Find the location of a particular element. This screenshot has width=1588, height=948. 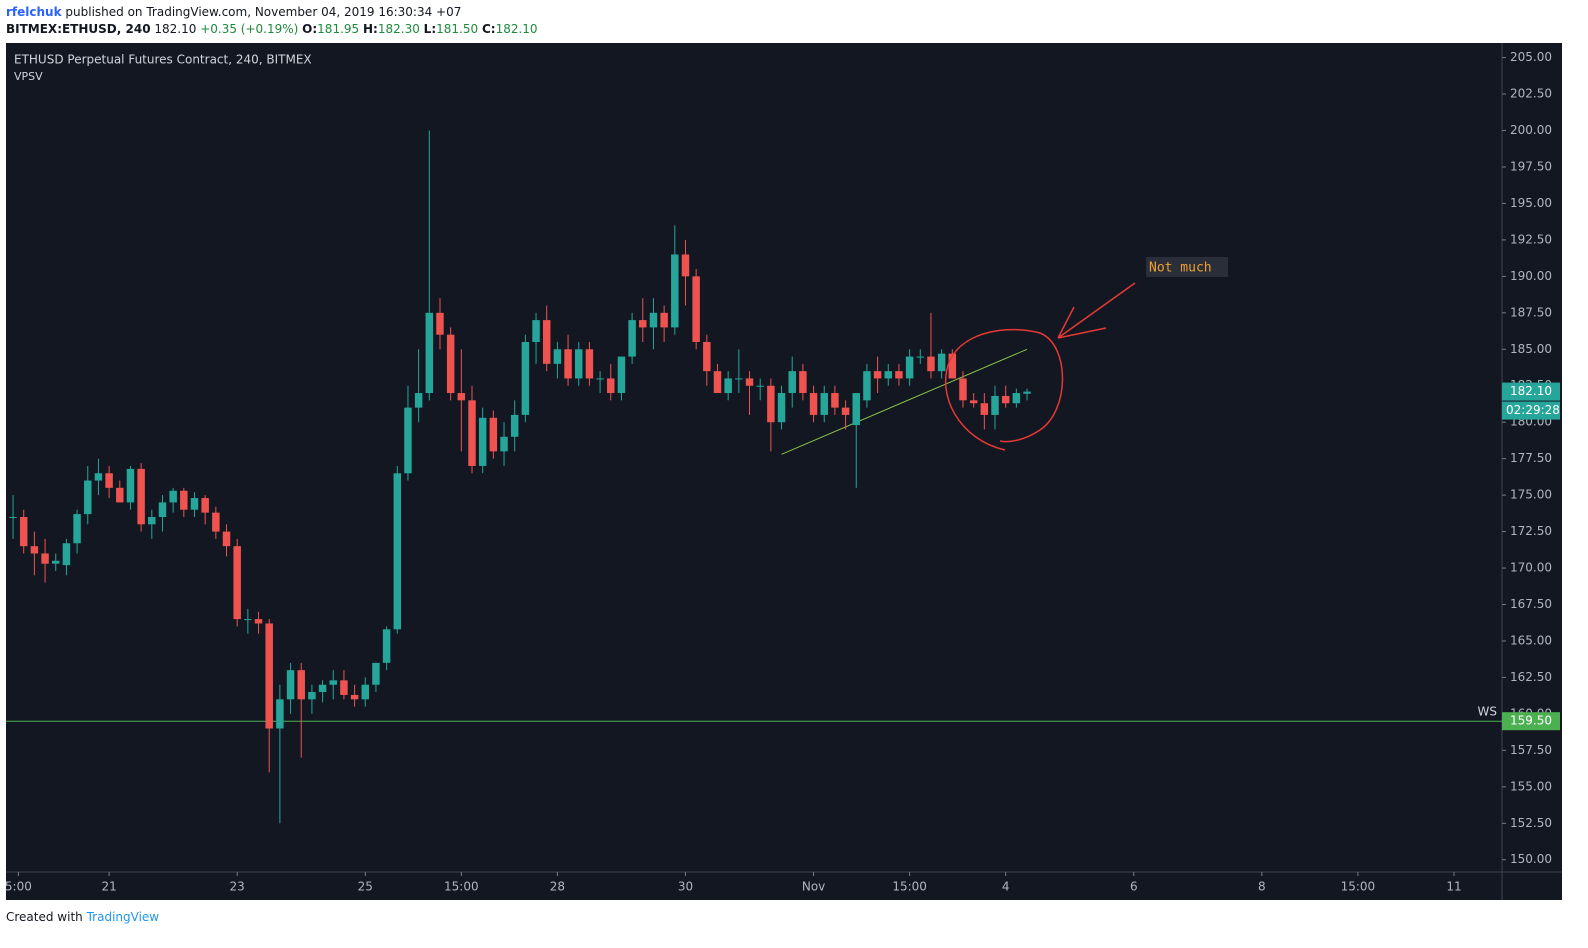

change: +0.35 (+0.19%) is located at coordinates (249, 29).